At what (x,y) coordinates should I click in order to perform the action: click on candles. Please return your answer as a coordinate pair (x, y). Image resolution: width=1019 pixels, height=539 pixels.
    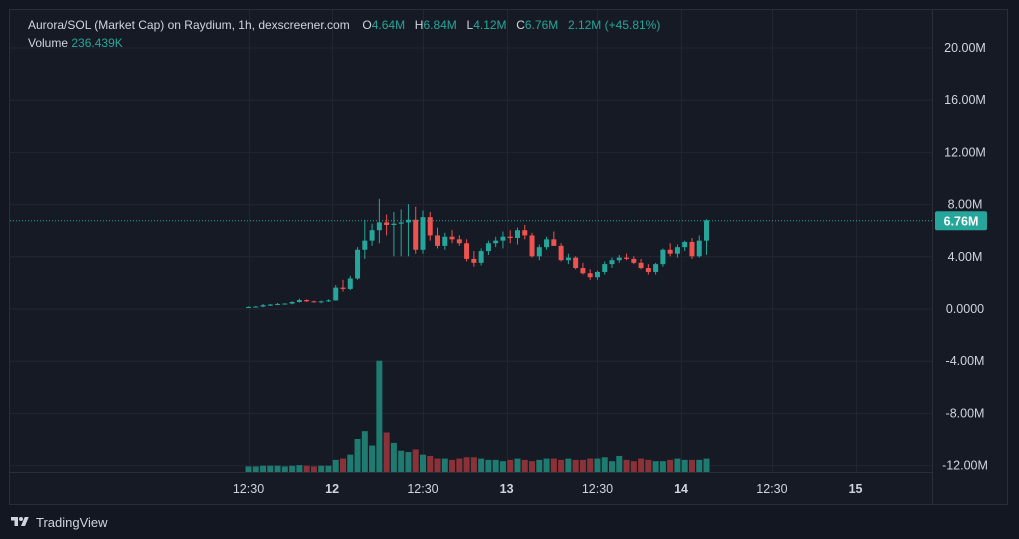
    Looking at the image, I should click on (478, 253).